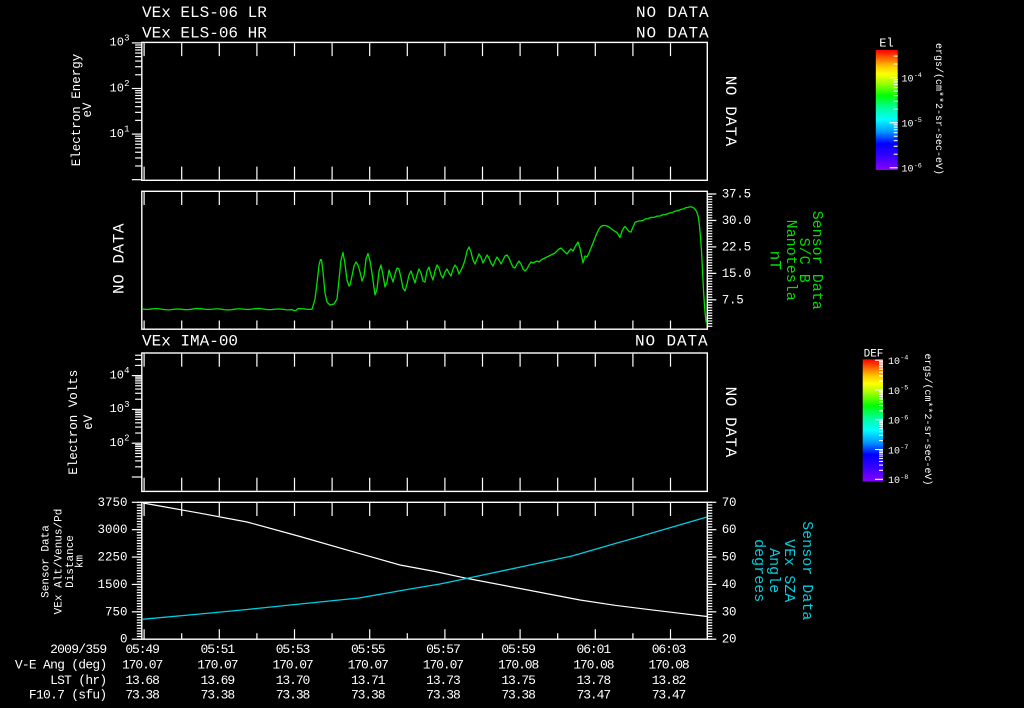 Image resolution: width=1024 pixels, height=708 pixels. What do you see at coordinates (218, 680) in the screenshot?
I see `svg-text: 13.69` at bounding box center [218, 680].